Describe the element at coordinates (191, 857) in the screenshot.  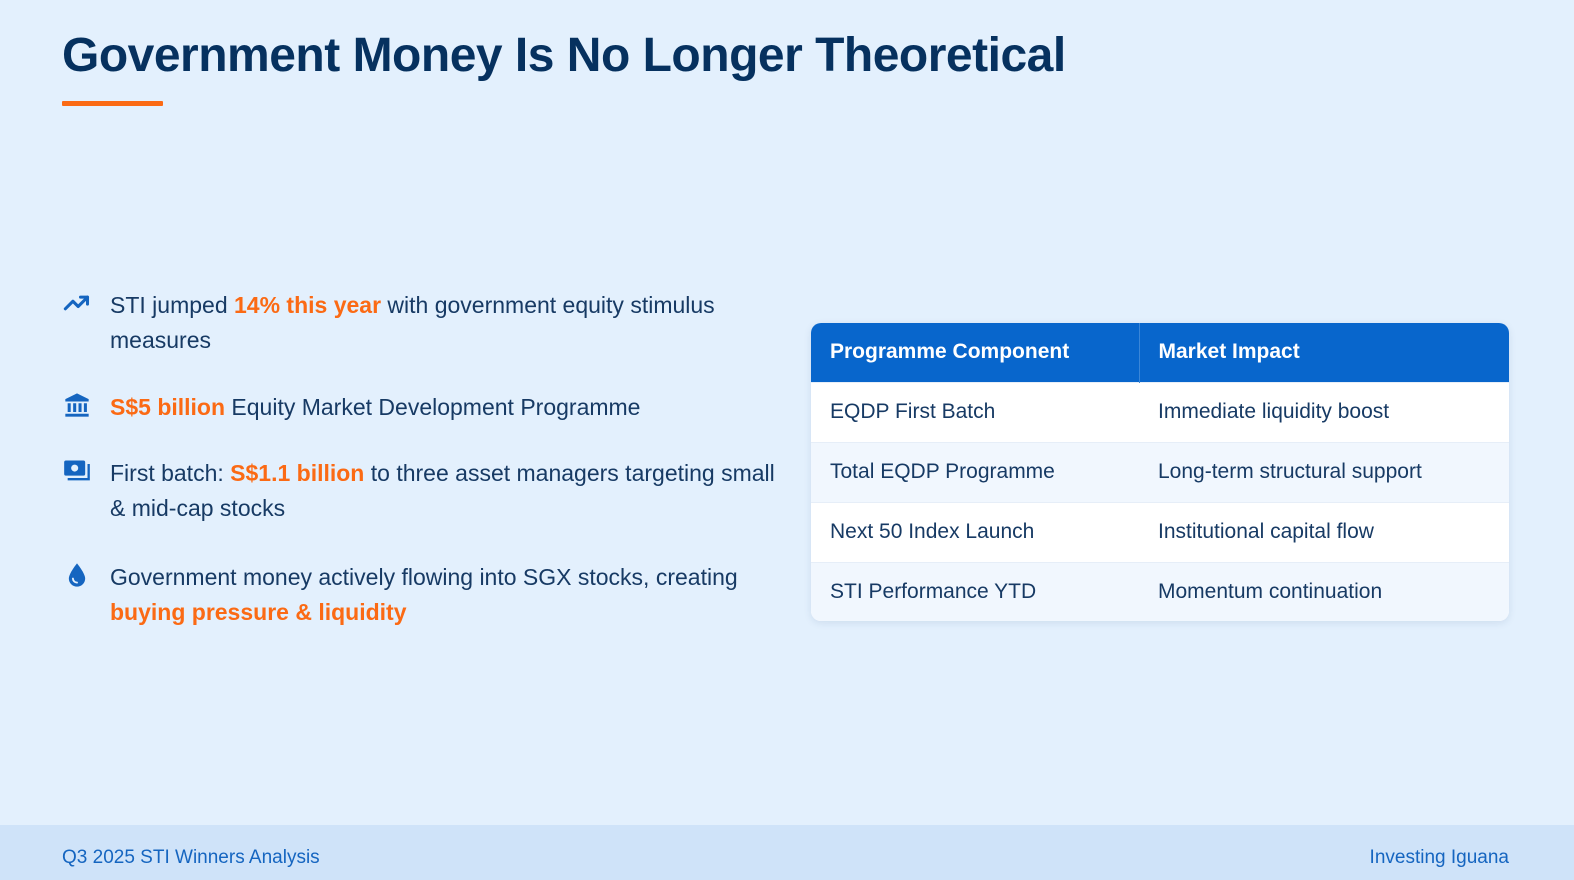
I see `footer-report-title: Q3 2025 STI Winners Analysis` at that location.